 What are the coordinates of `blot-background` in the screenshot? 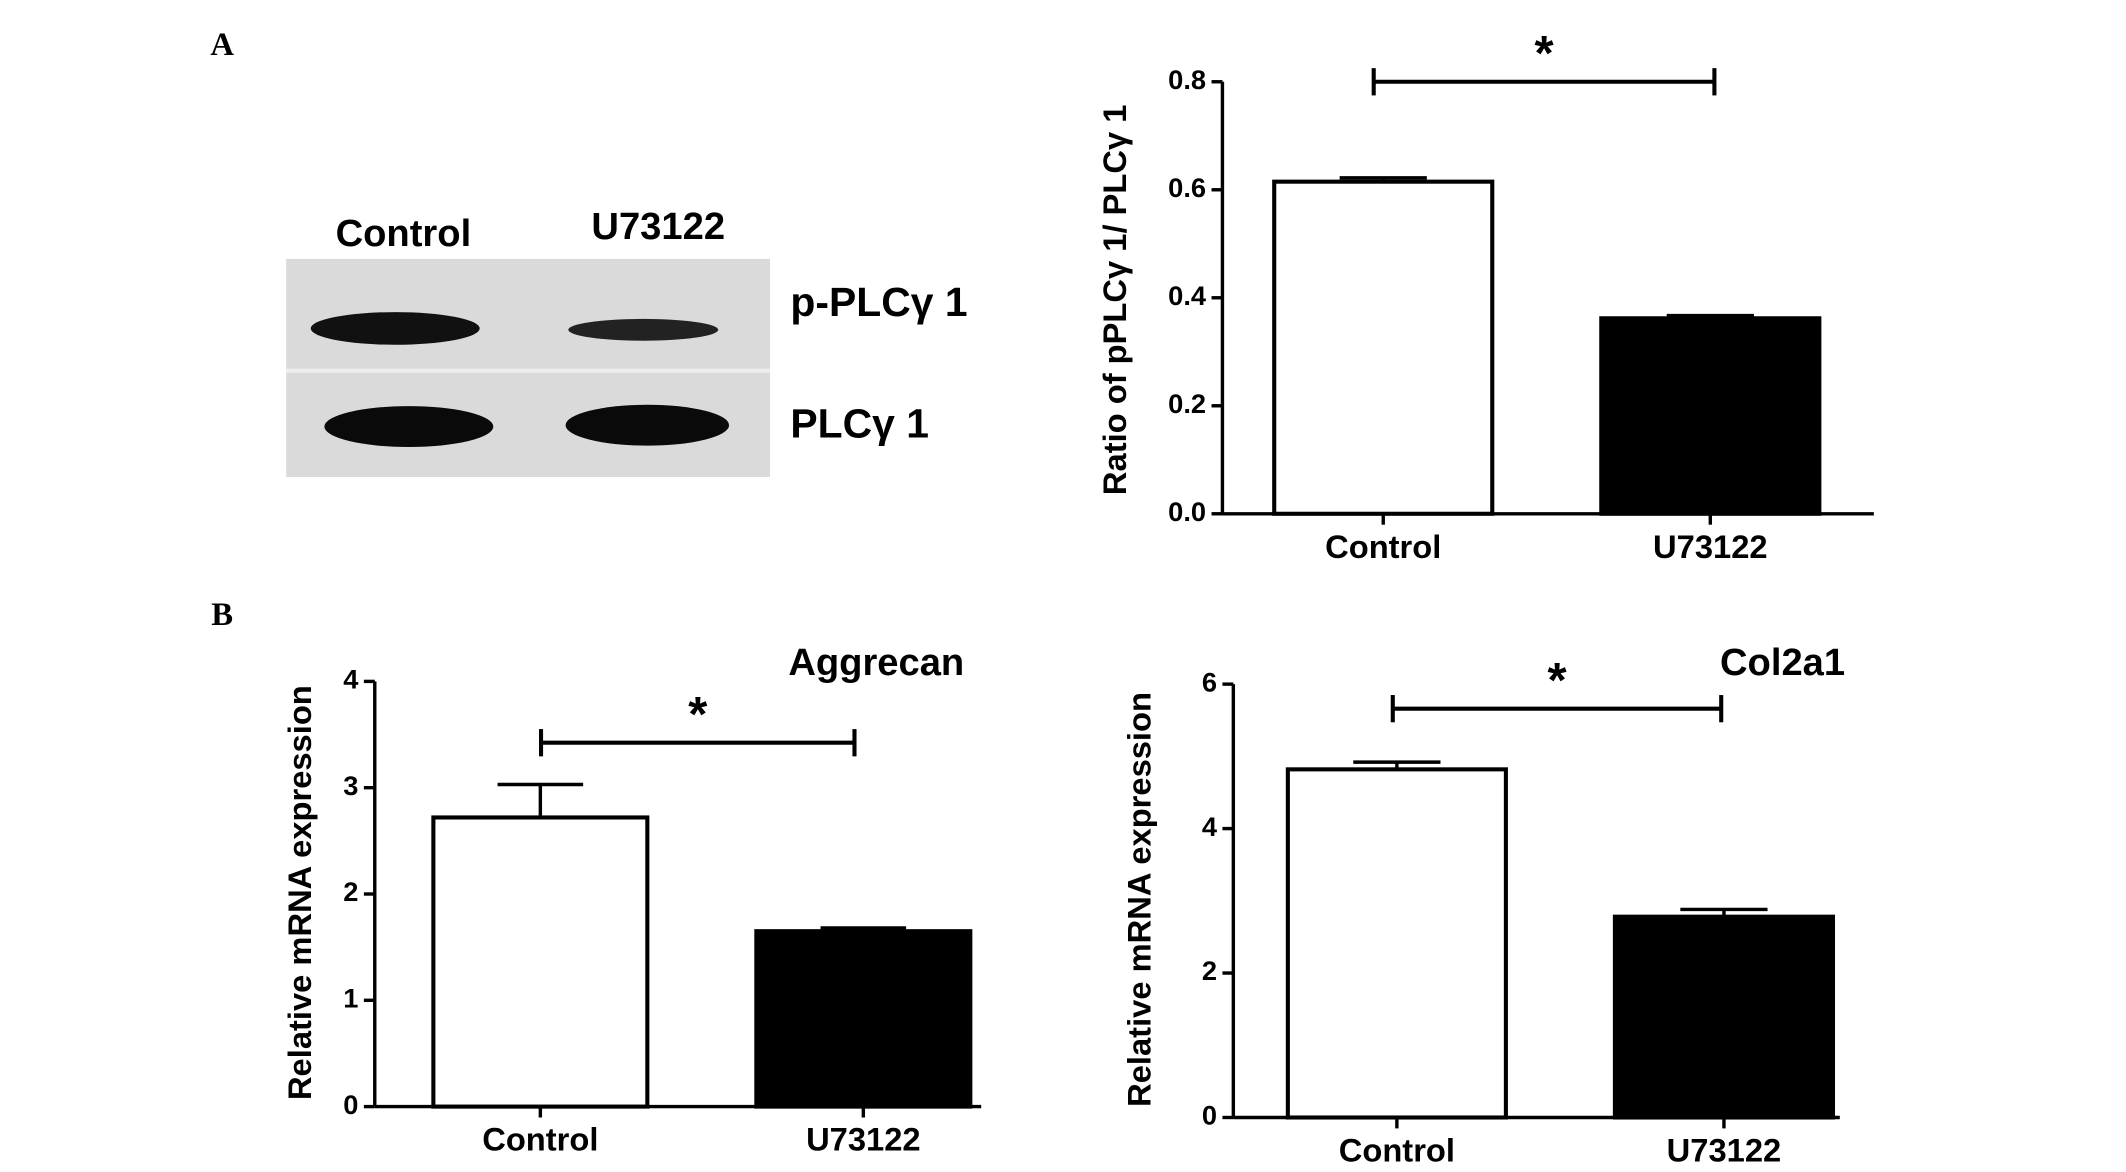 It's located at (528, 367).